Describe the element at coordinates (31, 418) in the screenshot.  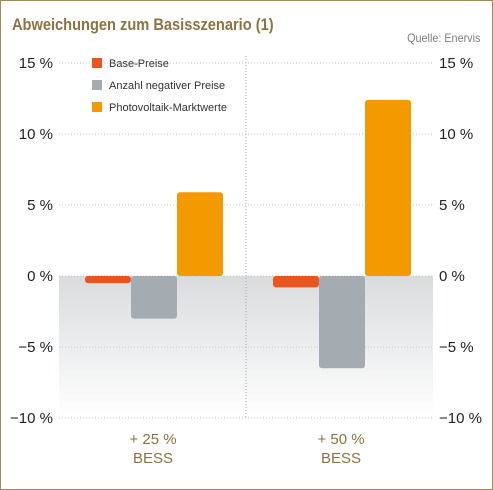
I see `y-tick-label-left: −10 %` at that location.